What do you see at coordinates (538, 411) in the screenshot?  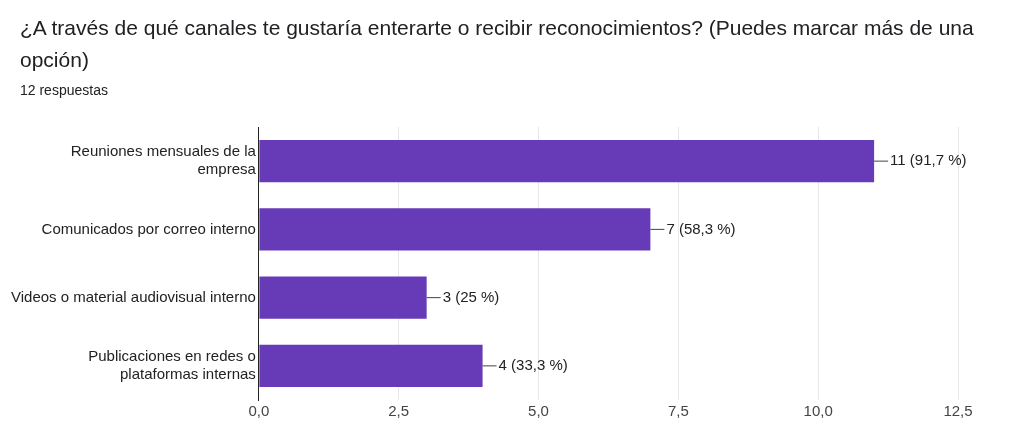 I see `x-tick-label: 5,0` at bounding box center [538, 411].